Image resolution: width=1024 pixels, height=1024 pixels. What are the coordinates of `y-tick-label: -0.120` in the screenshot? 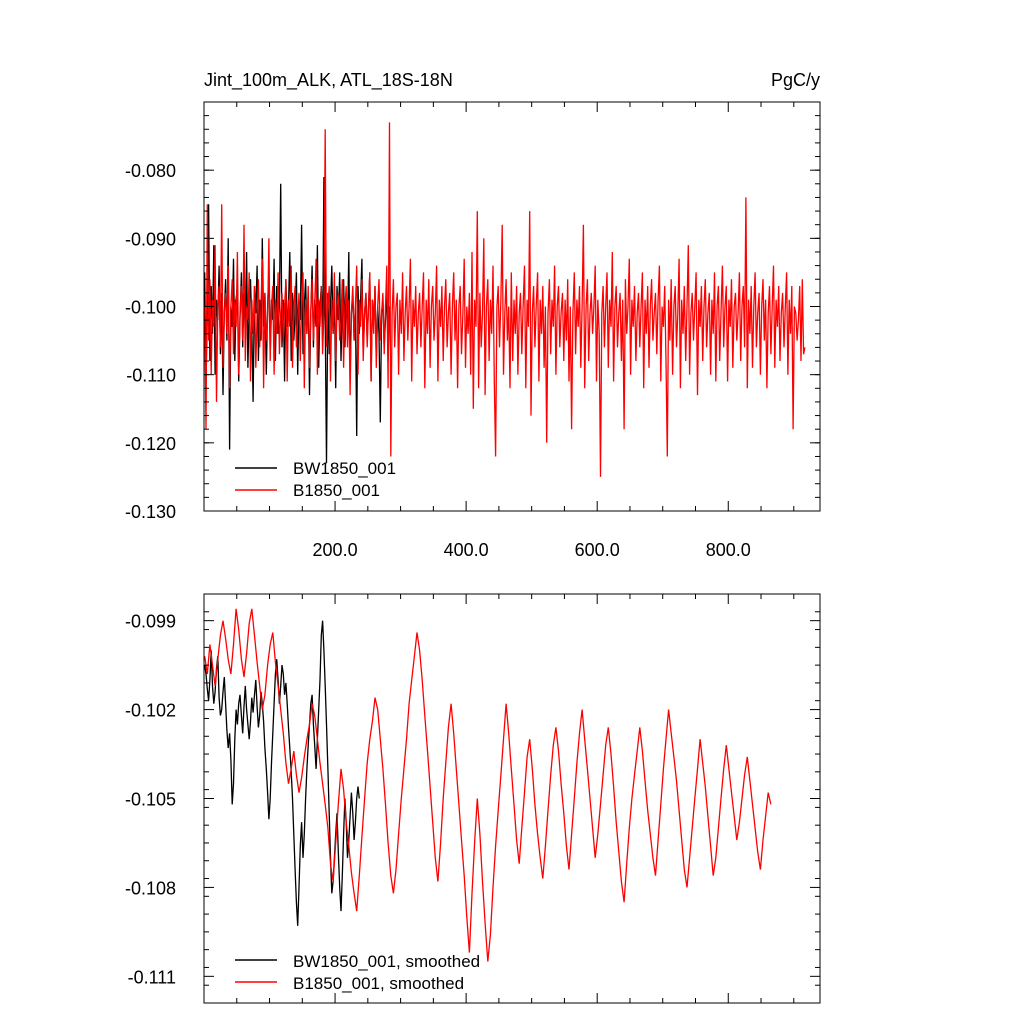 It's located at (150, 444).